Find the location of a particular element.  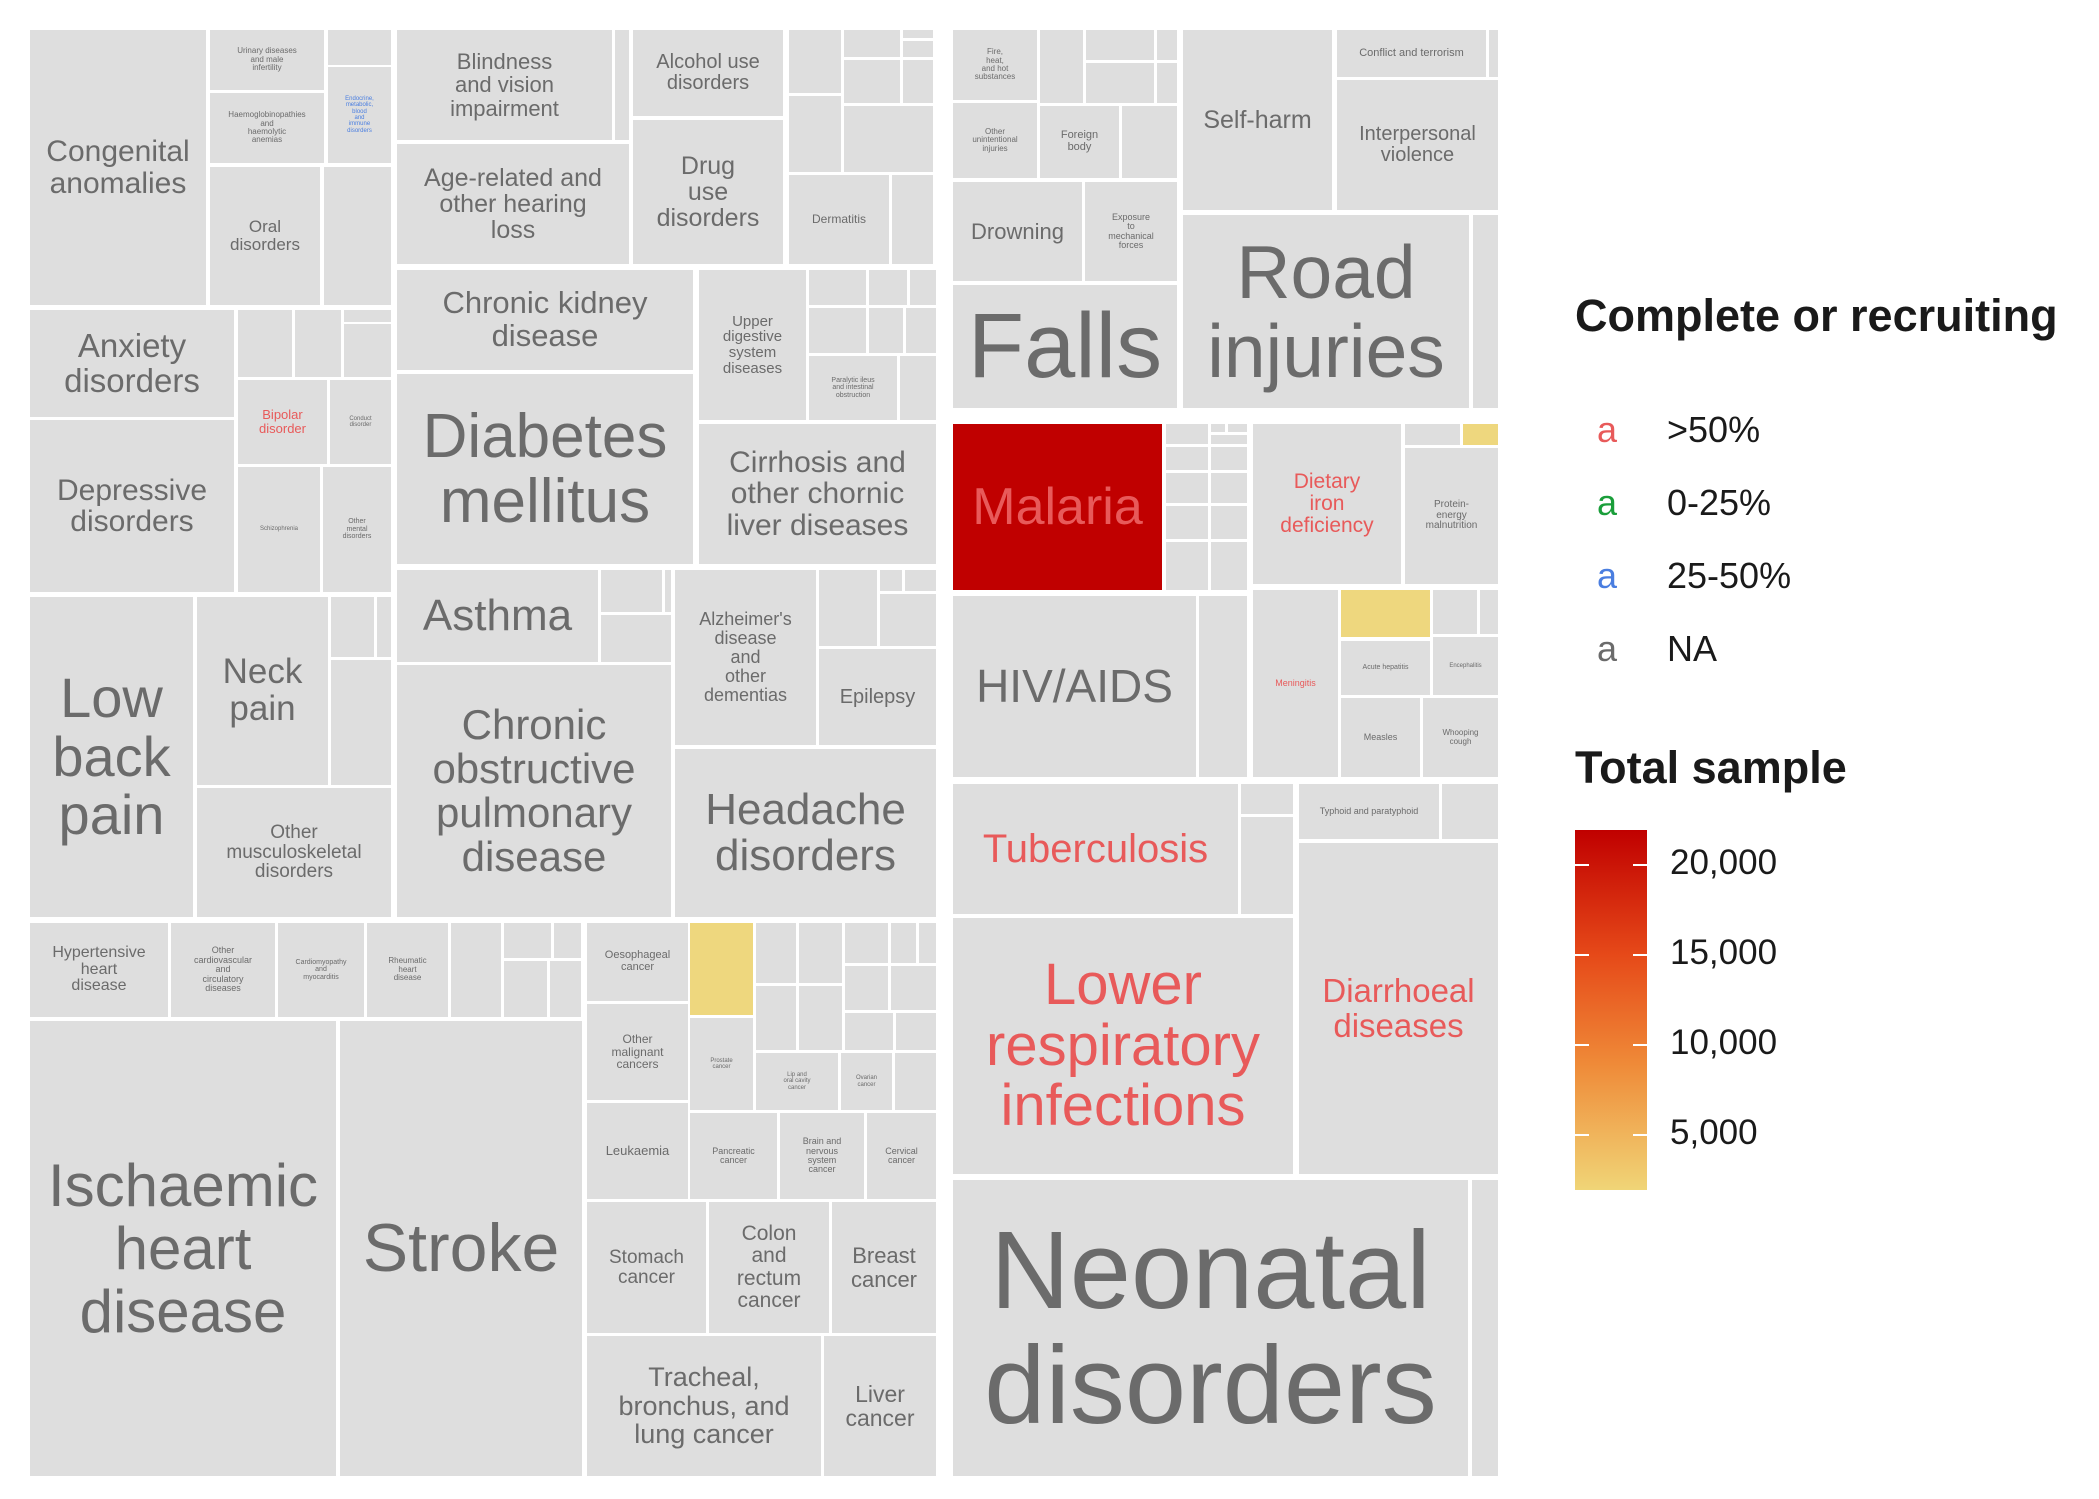

treemap-tile: Congenital anomalies is located at coordinates (118, 167).